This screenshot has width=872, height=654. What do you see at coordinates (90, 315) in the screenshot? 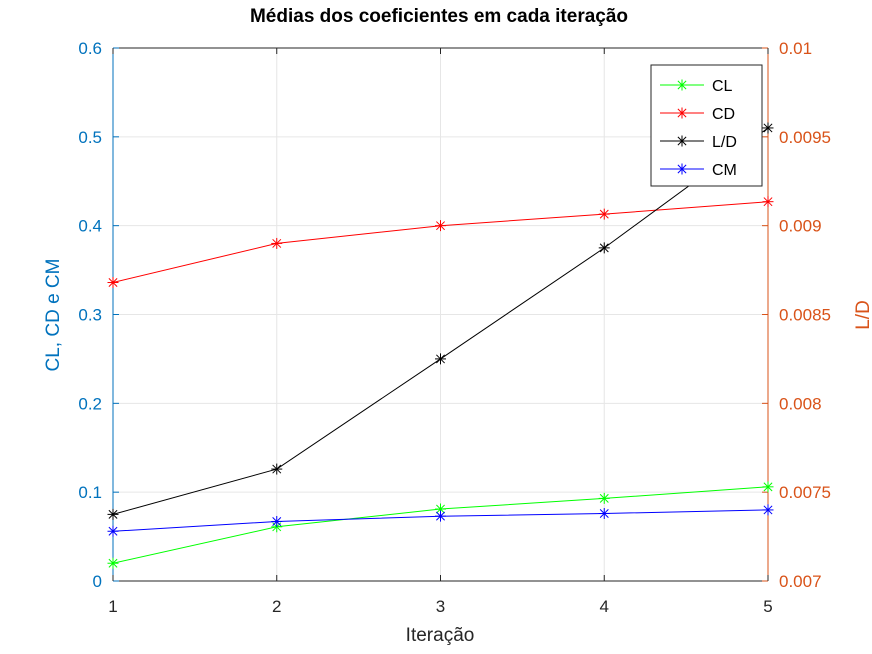
I see `y-left-tick-label: 0.3` at bounding box center [90, 315].